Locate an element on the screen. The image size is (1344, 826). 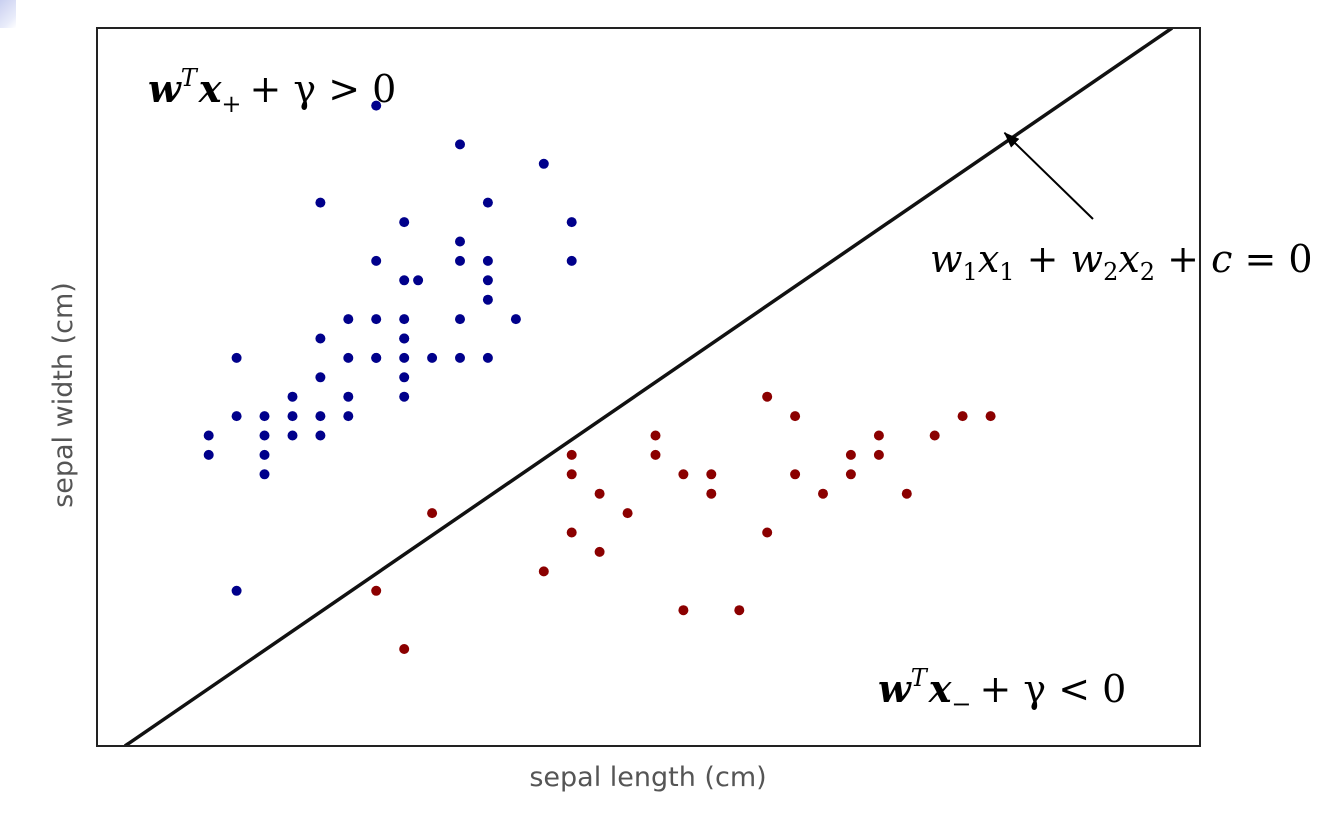
corner-decoration is located at coordinates (8, 14).